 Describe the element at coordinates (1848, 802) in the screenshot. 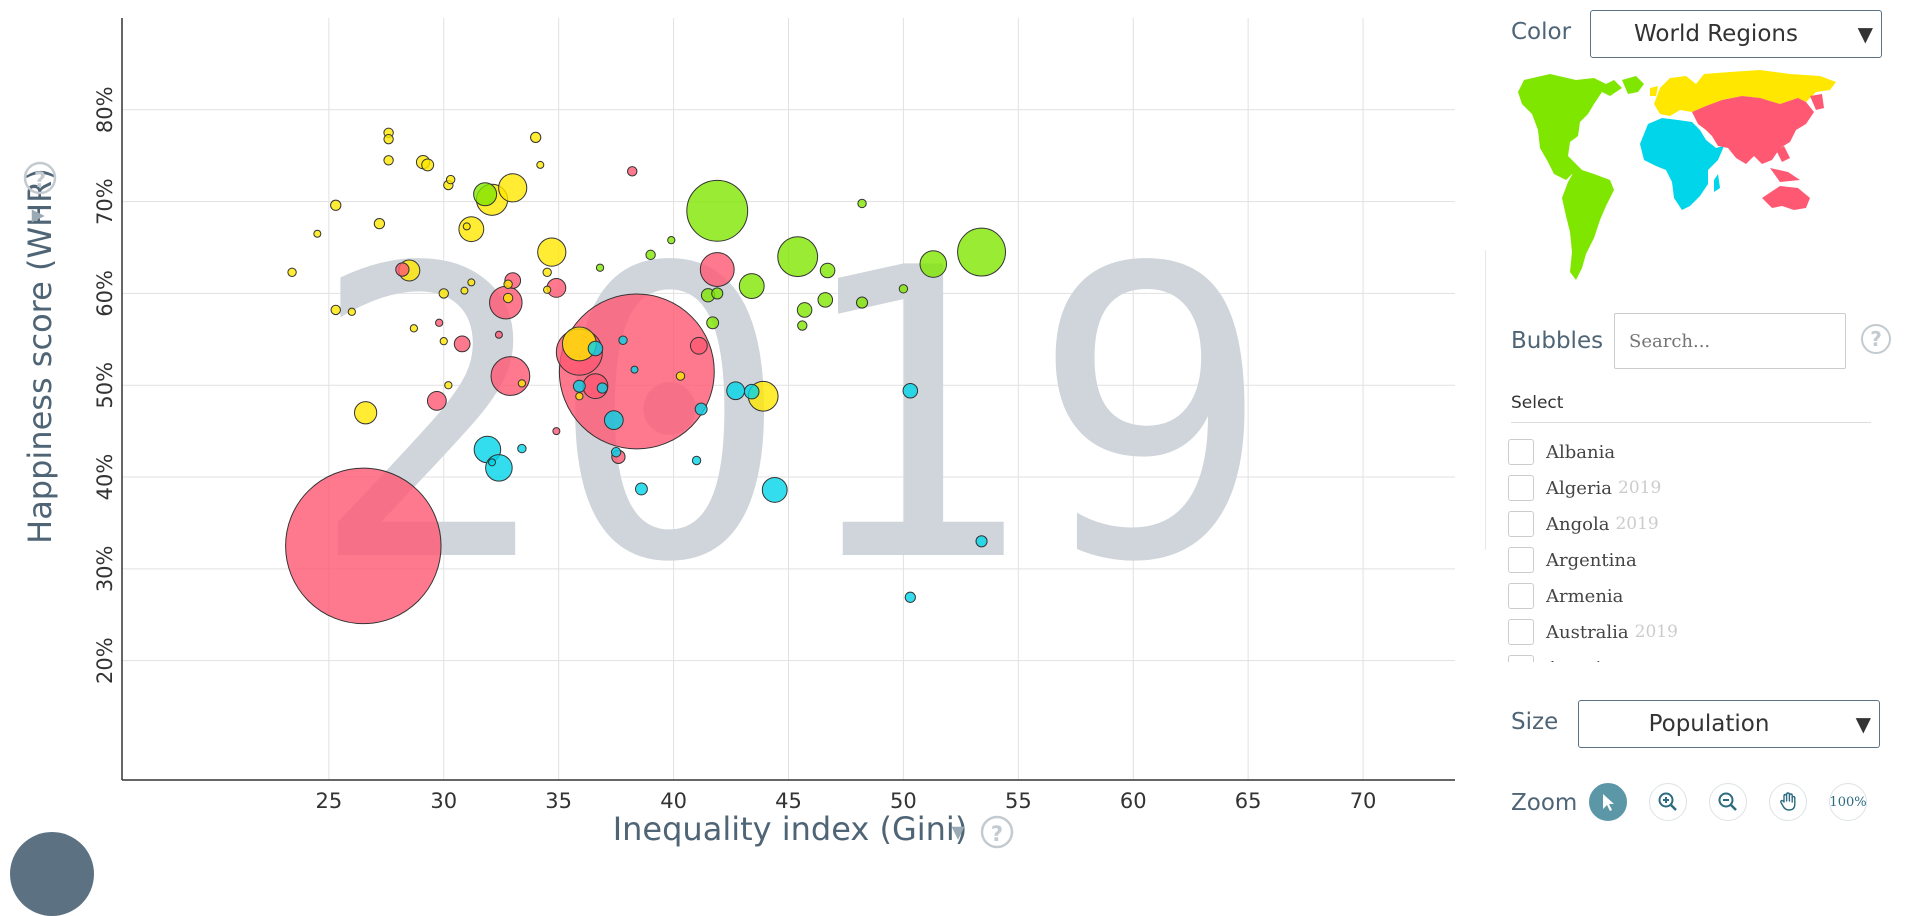

I see `zoom-reset-button: 100%` at that location.